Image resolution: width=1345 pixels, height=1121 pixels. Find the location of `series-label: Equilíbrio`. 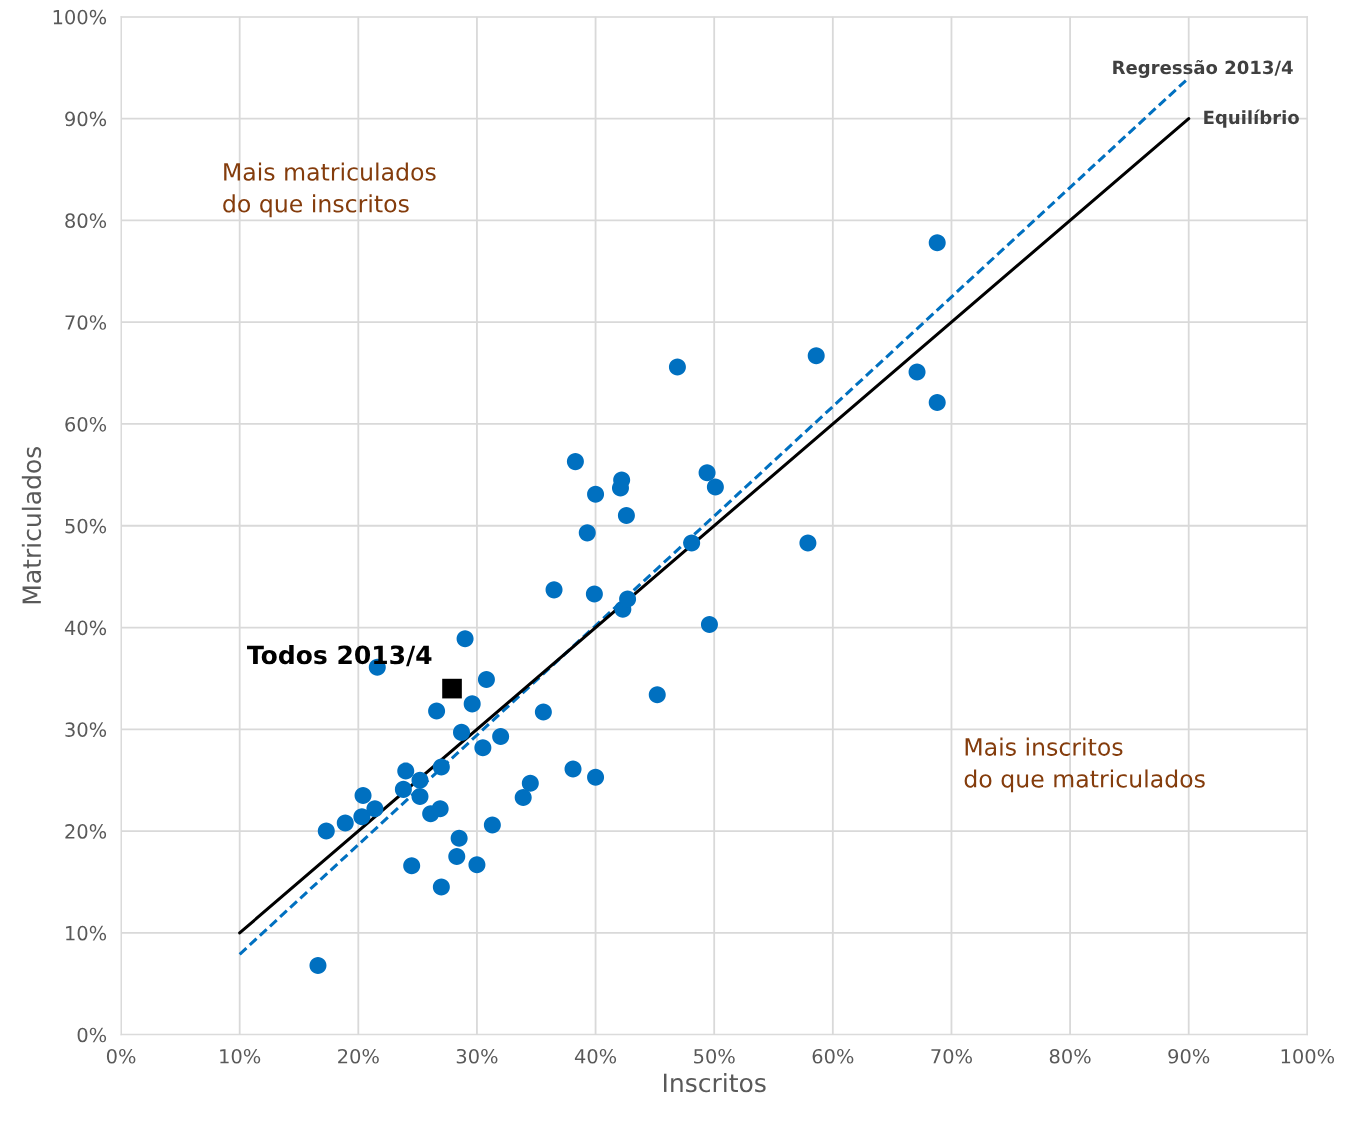

series-label: Equilíbrio is located at coordinates (1251, 118).